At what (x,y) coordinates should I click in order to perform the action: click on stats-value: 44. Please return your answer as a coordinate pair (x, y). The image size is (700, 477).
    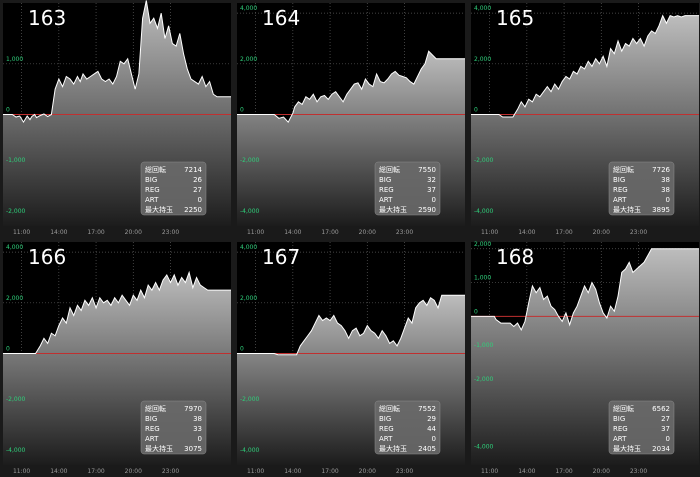
    Looking at the image, I should click on (431, 429).